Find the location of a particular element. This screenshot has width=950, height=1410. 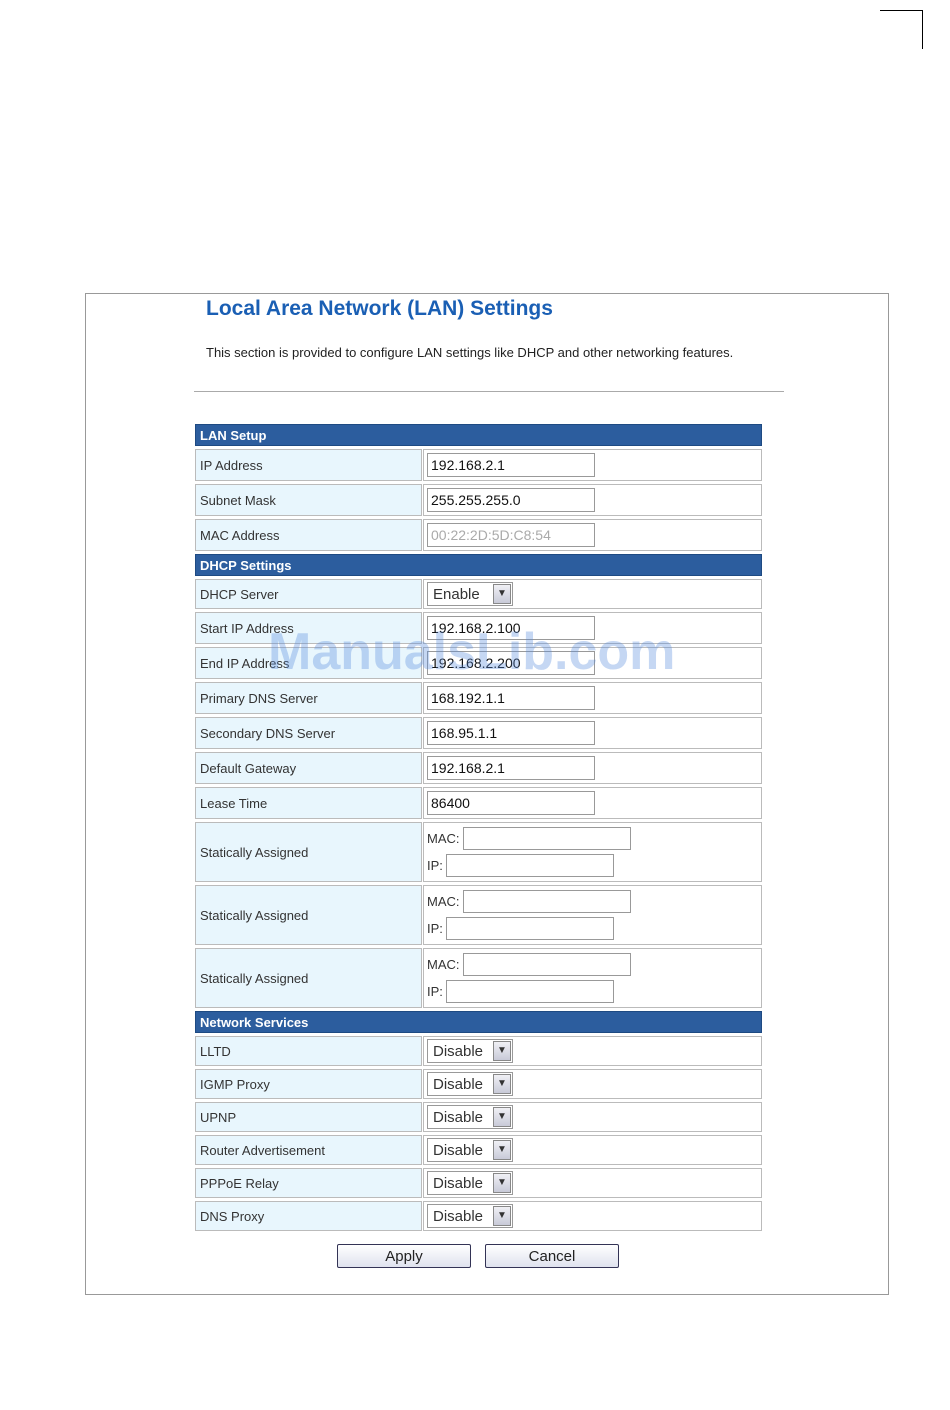

field-value-cell: 192.168.2.100 is located at coordinates (592, 628).